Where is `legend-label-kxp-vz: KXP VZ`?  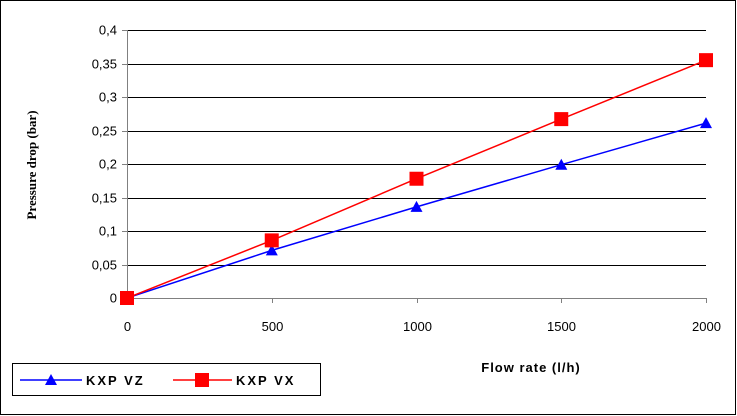 legend-label-kxp-vz: KXP VZ is located at coordinates (115, 380).